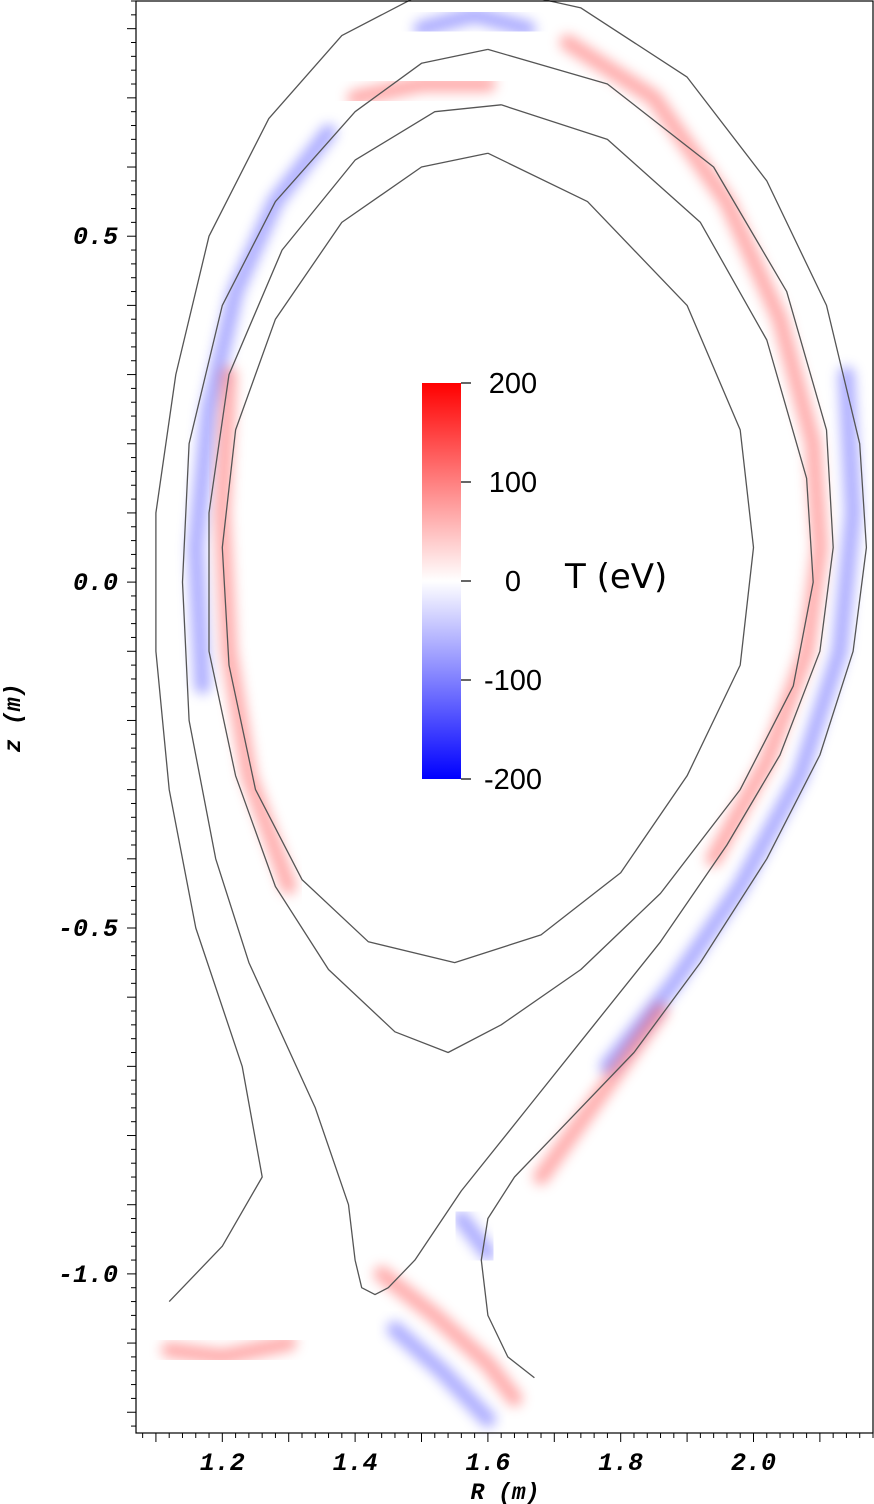 This screenshot has height=1504, width=874. I want to click on colorbar-tick-label: 0, so click(513, 582).